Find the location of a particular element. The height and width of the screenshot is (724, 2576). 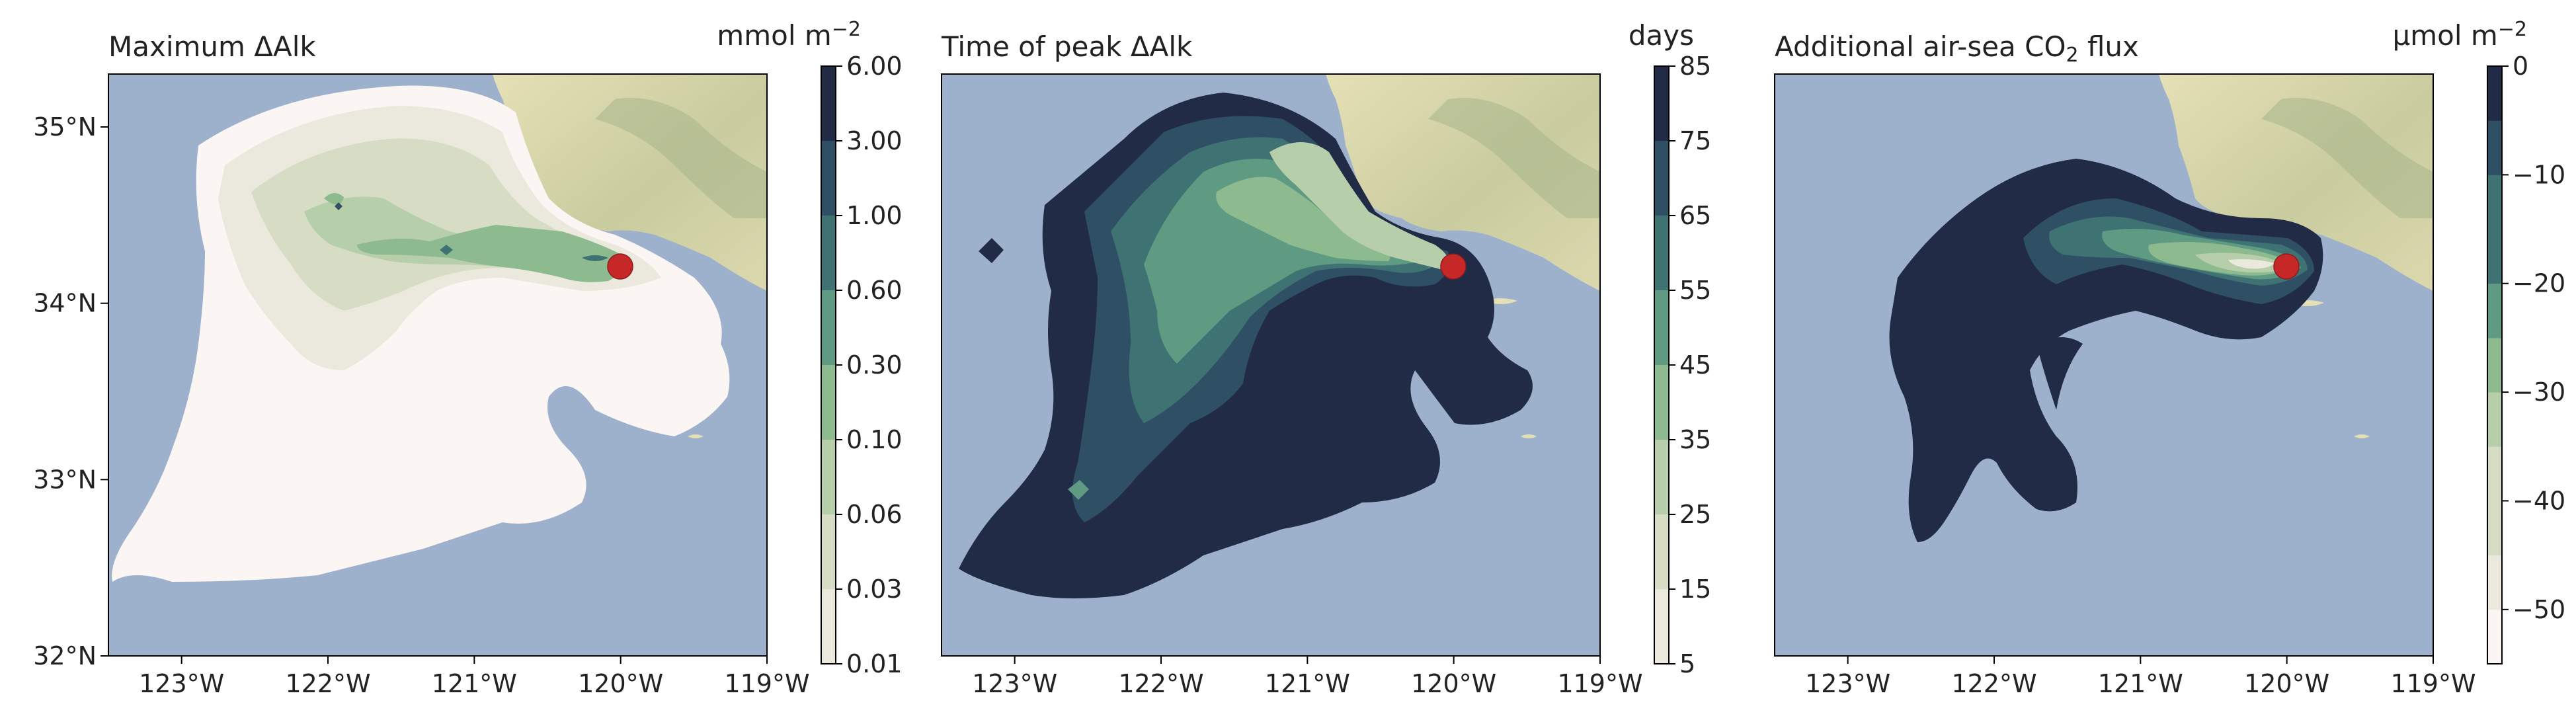

colorbar-tick-label: 0.03 is located at coordinates (874, 589).